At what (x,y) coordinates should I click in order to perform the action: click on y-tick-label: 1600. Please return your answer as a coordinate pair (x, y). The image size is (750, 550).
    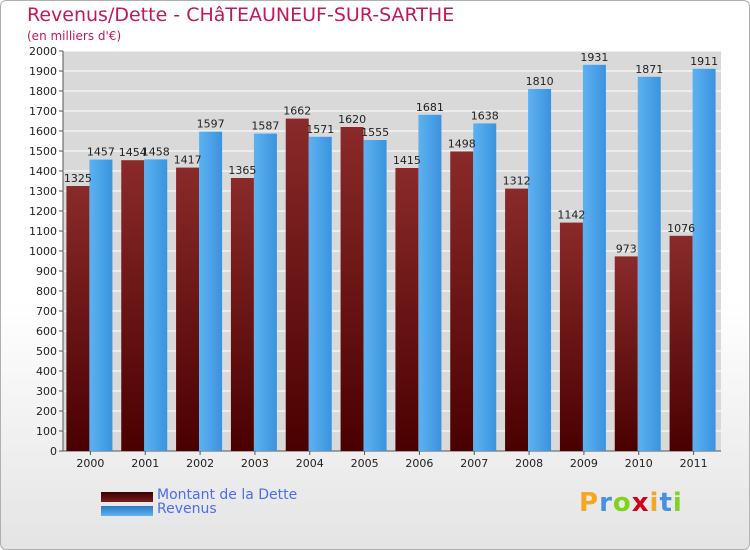
    Looking at the image, I should click on (43, 131).